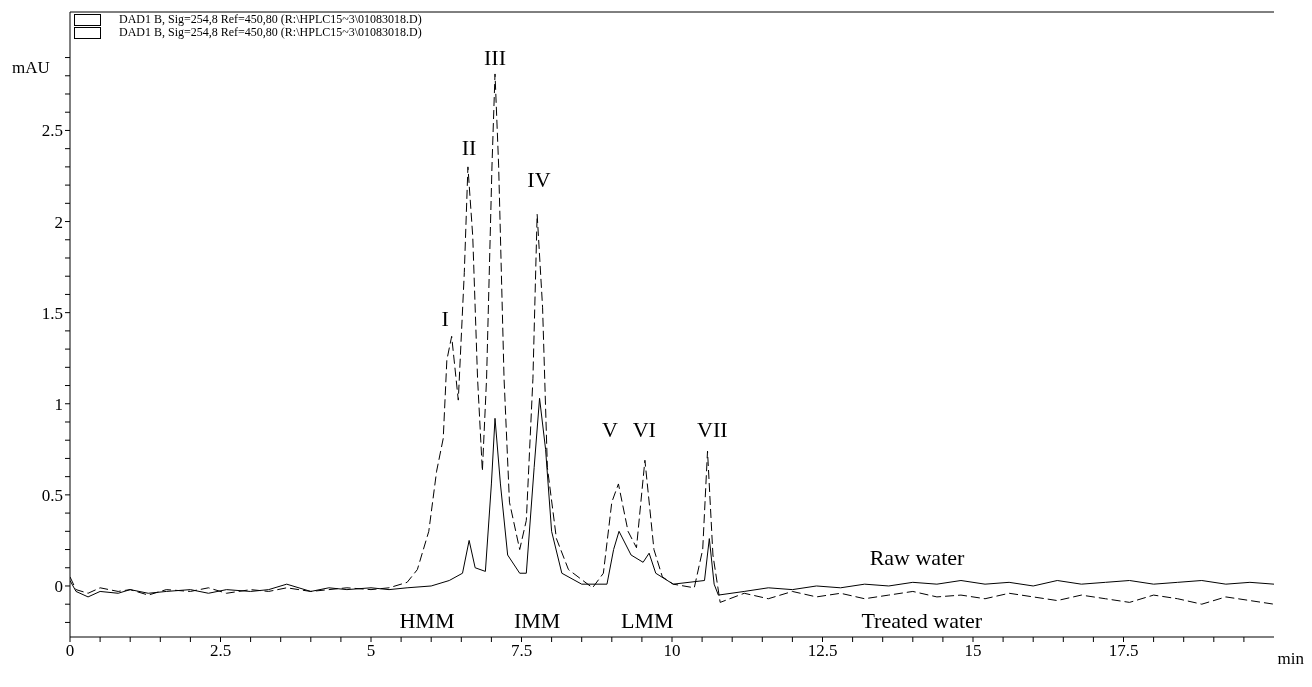 This screenshot has width=1312, height=687. Describe the element at coordinates (1123, 651) in the screenshot. I see `x-tick-label: 17.5` at that location.